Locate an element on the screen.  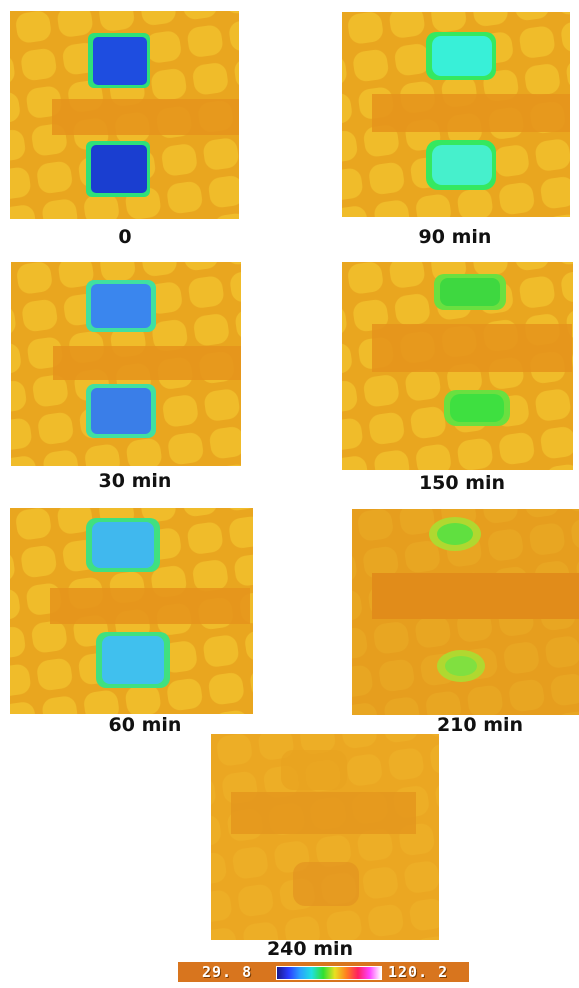
caption-60min: 60 min is located at coordinates (145, 725).